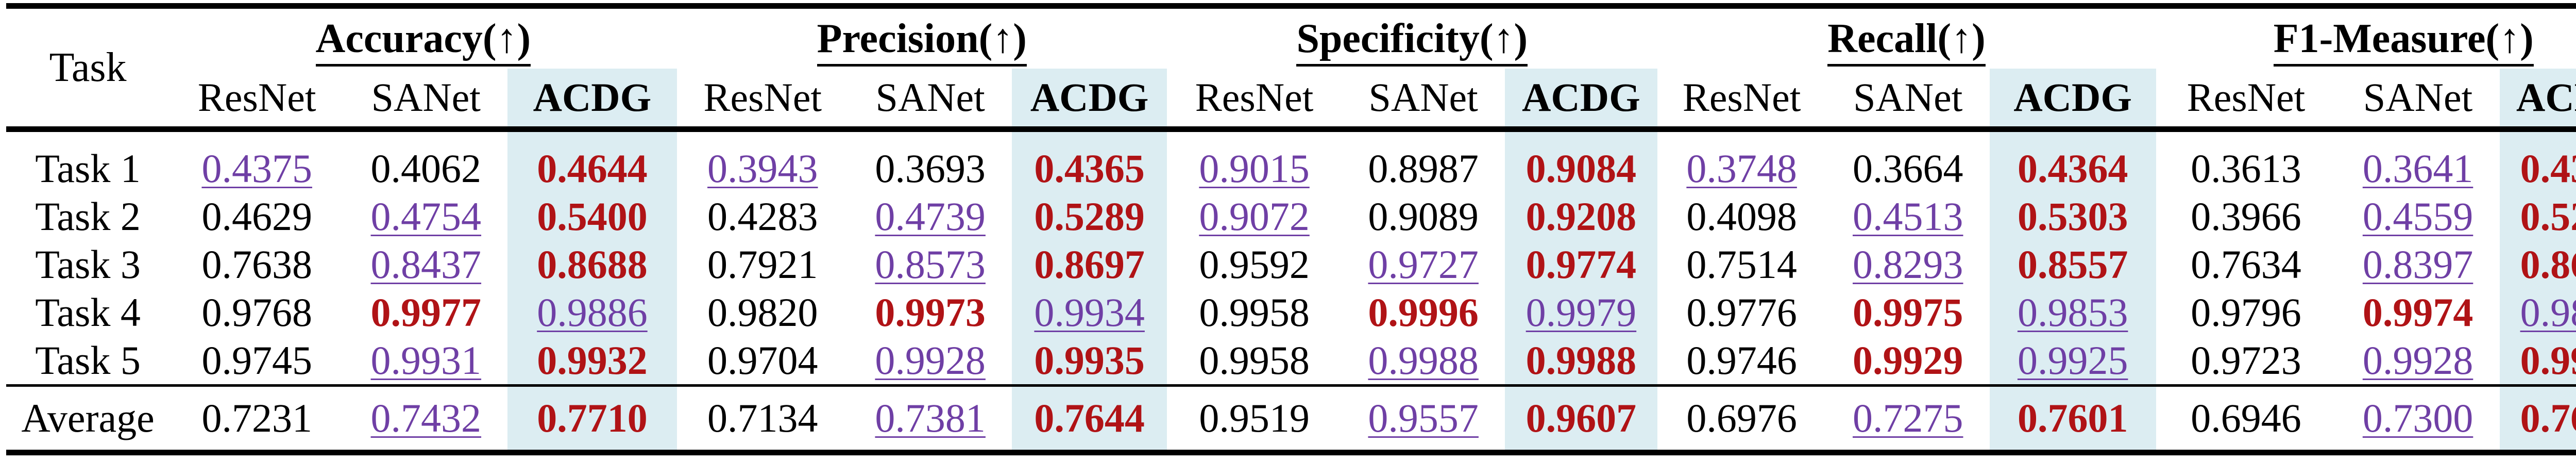  Describe the element at coordinates (425, 361) in the screenshot. I see `metric-cell: 0.9931` at that location.